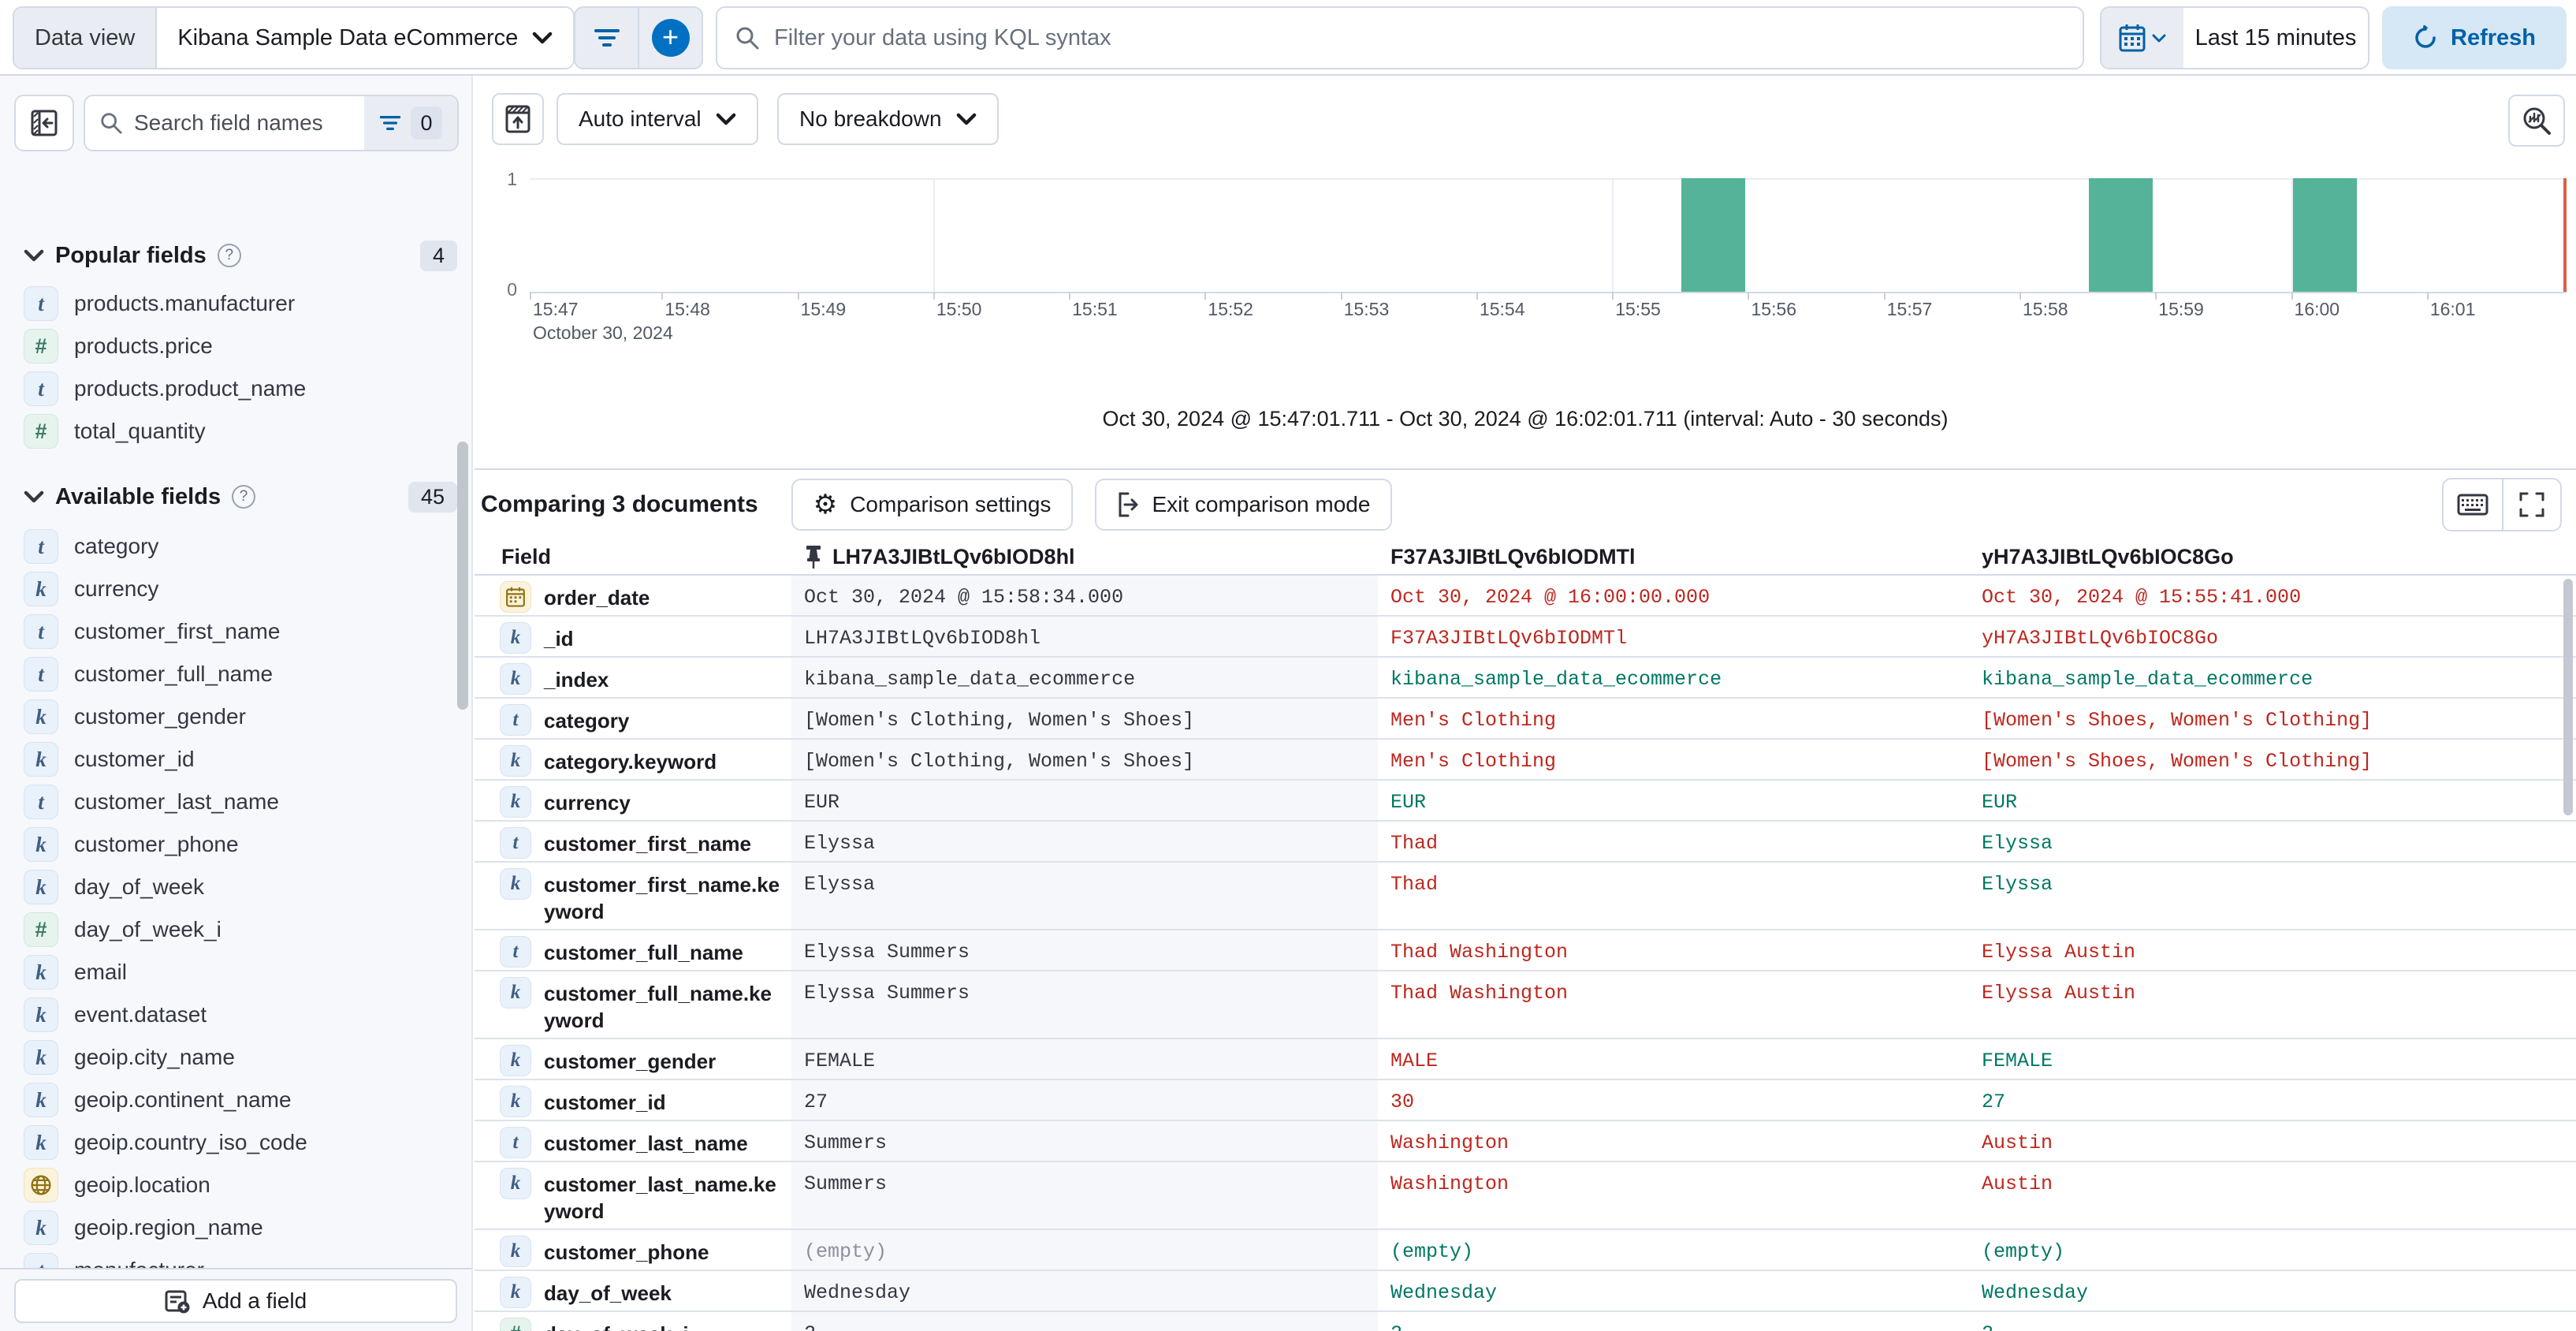 Image resolution: width=2576 pixels, height=1331 pixels. Describe the element at coordinates (633, 1141) in the screenshot. I see `field-cell: t customer_last_name` at that location.